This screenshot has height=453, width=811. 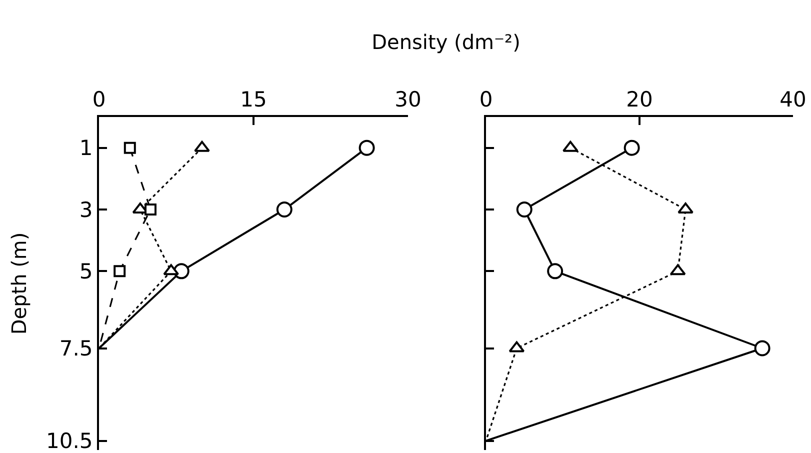 What do you see at coordinates (253, 100) in the screenshot?
I see `x-tick-label: 15` at bounding box center [253, 100].